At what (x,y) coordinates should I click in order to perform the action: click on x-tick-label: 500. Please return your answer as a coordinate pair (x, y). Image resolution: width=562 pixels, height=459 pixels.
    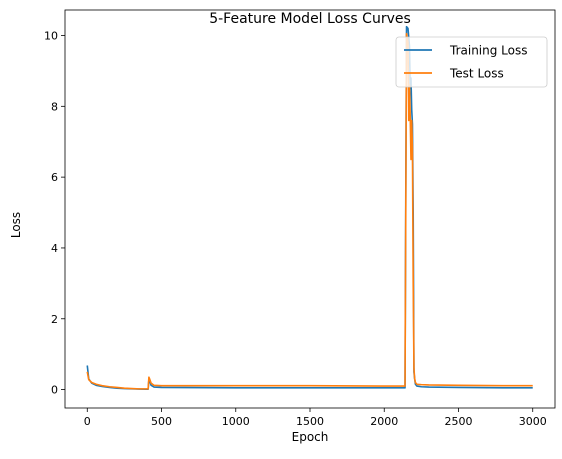
    Looking at the image, I should click on (161, 421).